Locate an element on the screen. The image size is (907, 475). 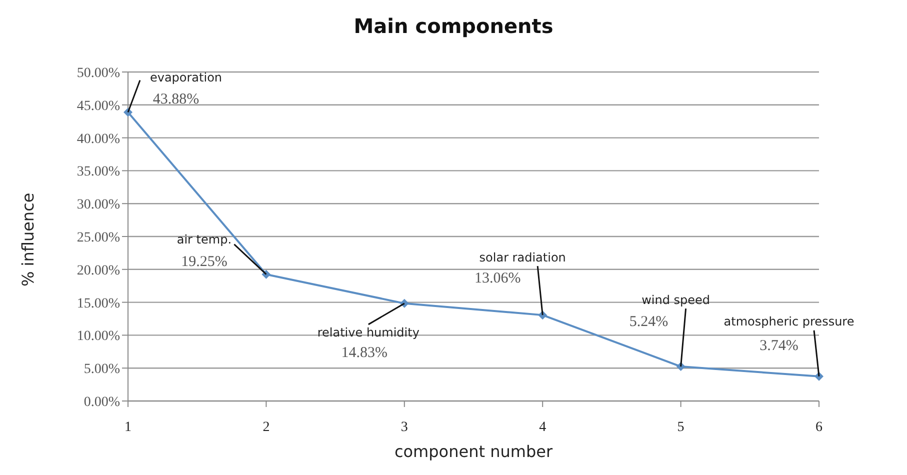
annotation: evaporation is located at coordinates (186, 77).